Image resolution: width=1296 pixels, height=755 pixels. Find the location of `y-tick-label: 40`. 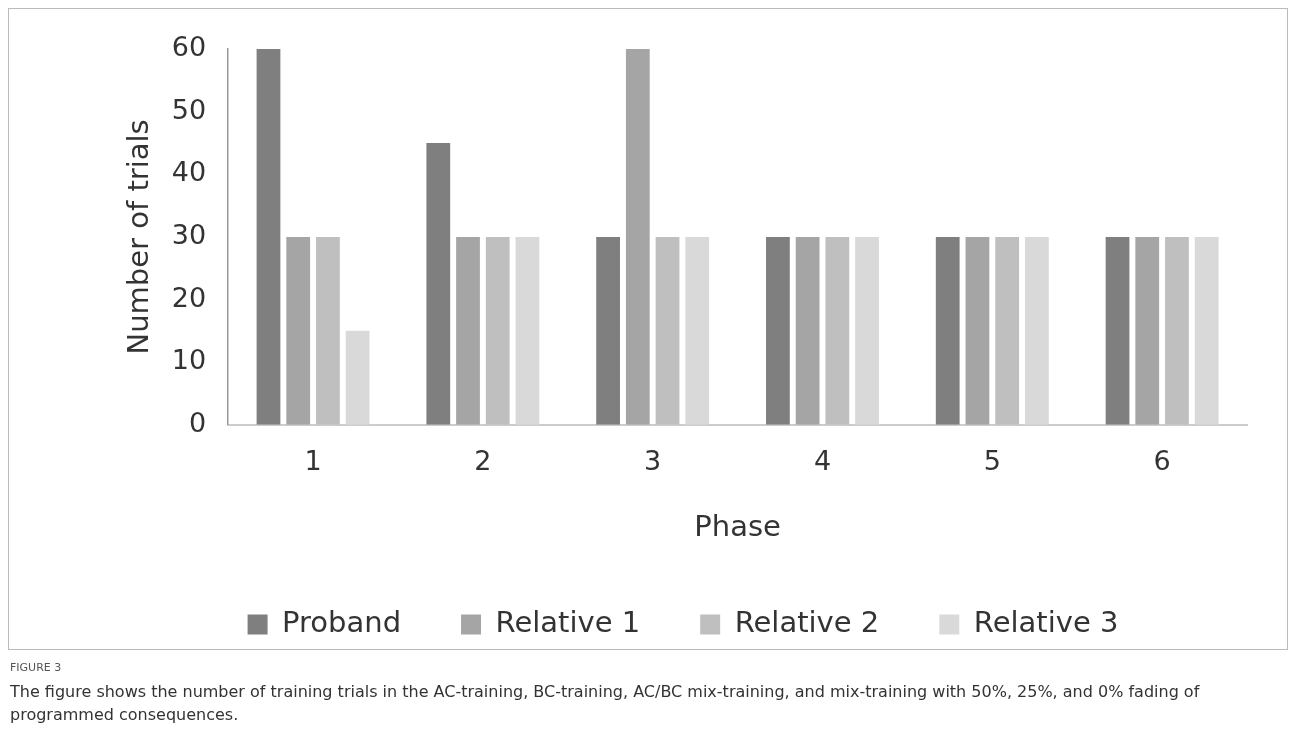

y-tick-label: 40 is located at coordinates (189, 172).